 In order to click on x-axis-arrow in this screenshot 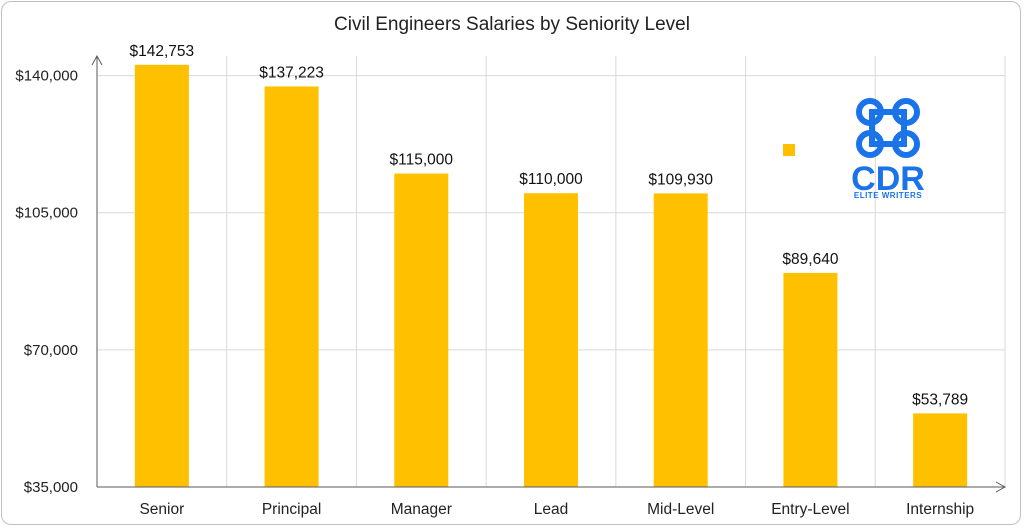, I will do `click(1001, 487)`.